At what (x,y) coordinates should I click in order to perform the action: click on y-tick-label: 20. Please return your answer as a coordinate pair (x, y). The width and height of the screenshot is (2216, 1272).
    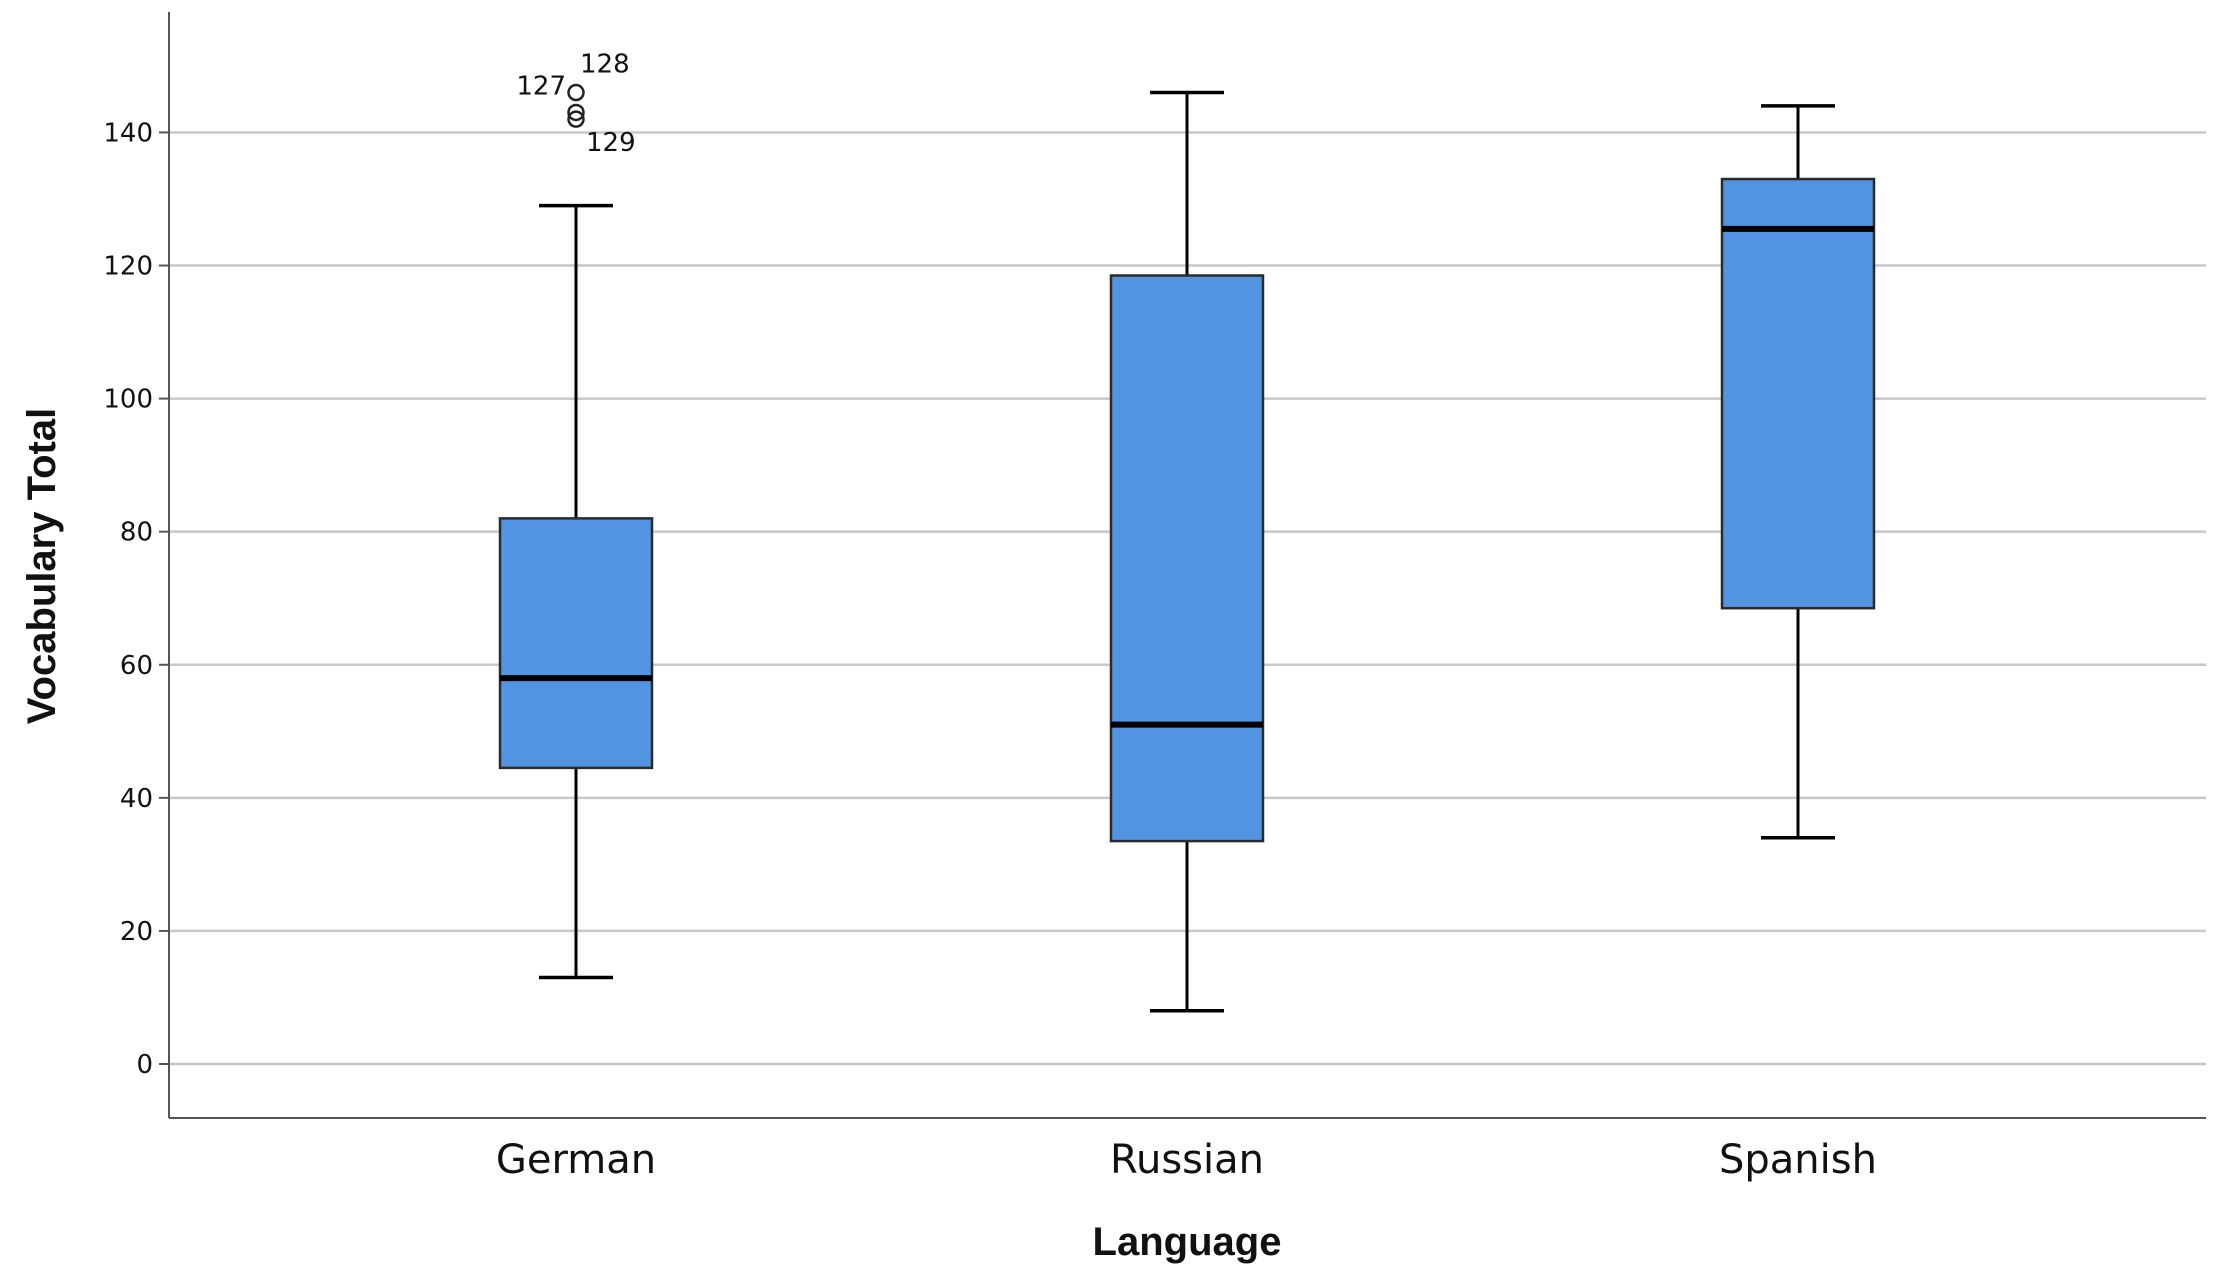
    Looking at the image, I should click on (136, 932).